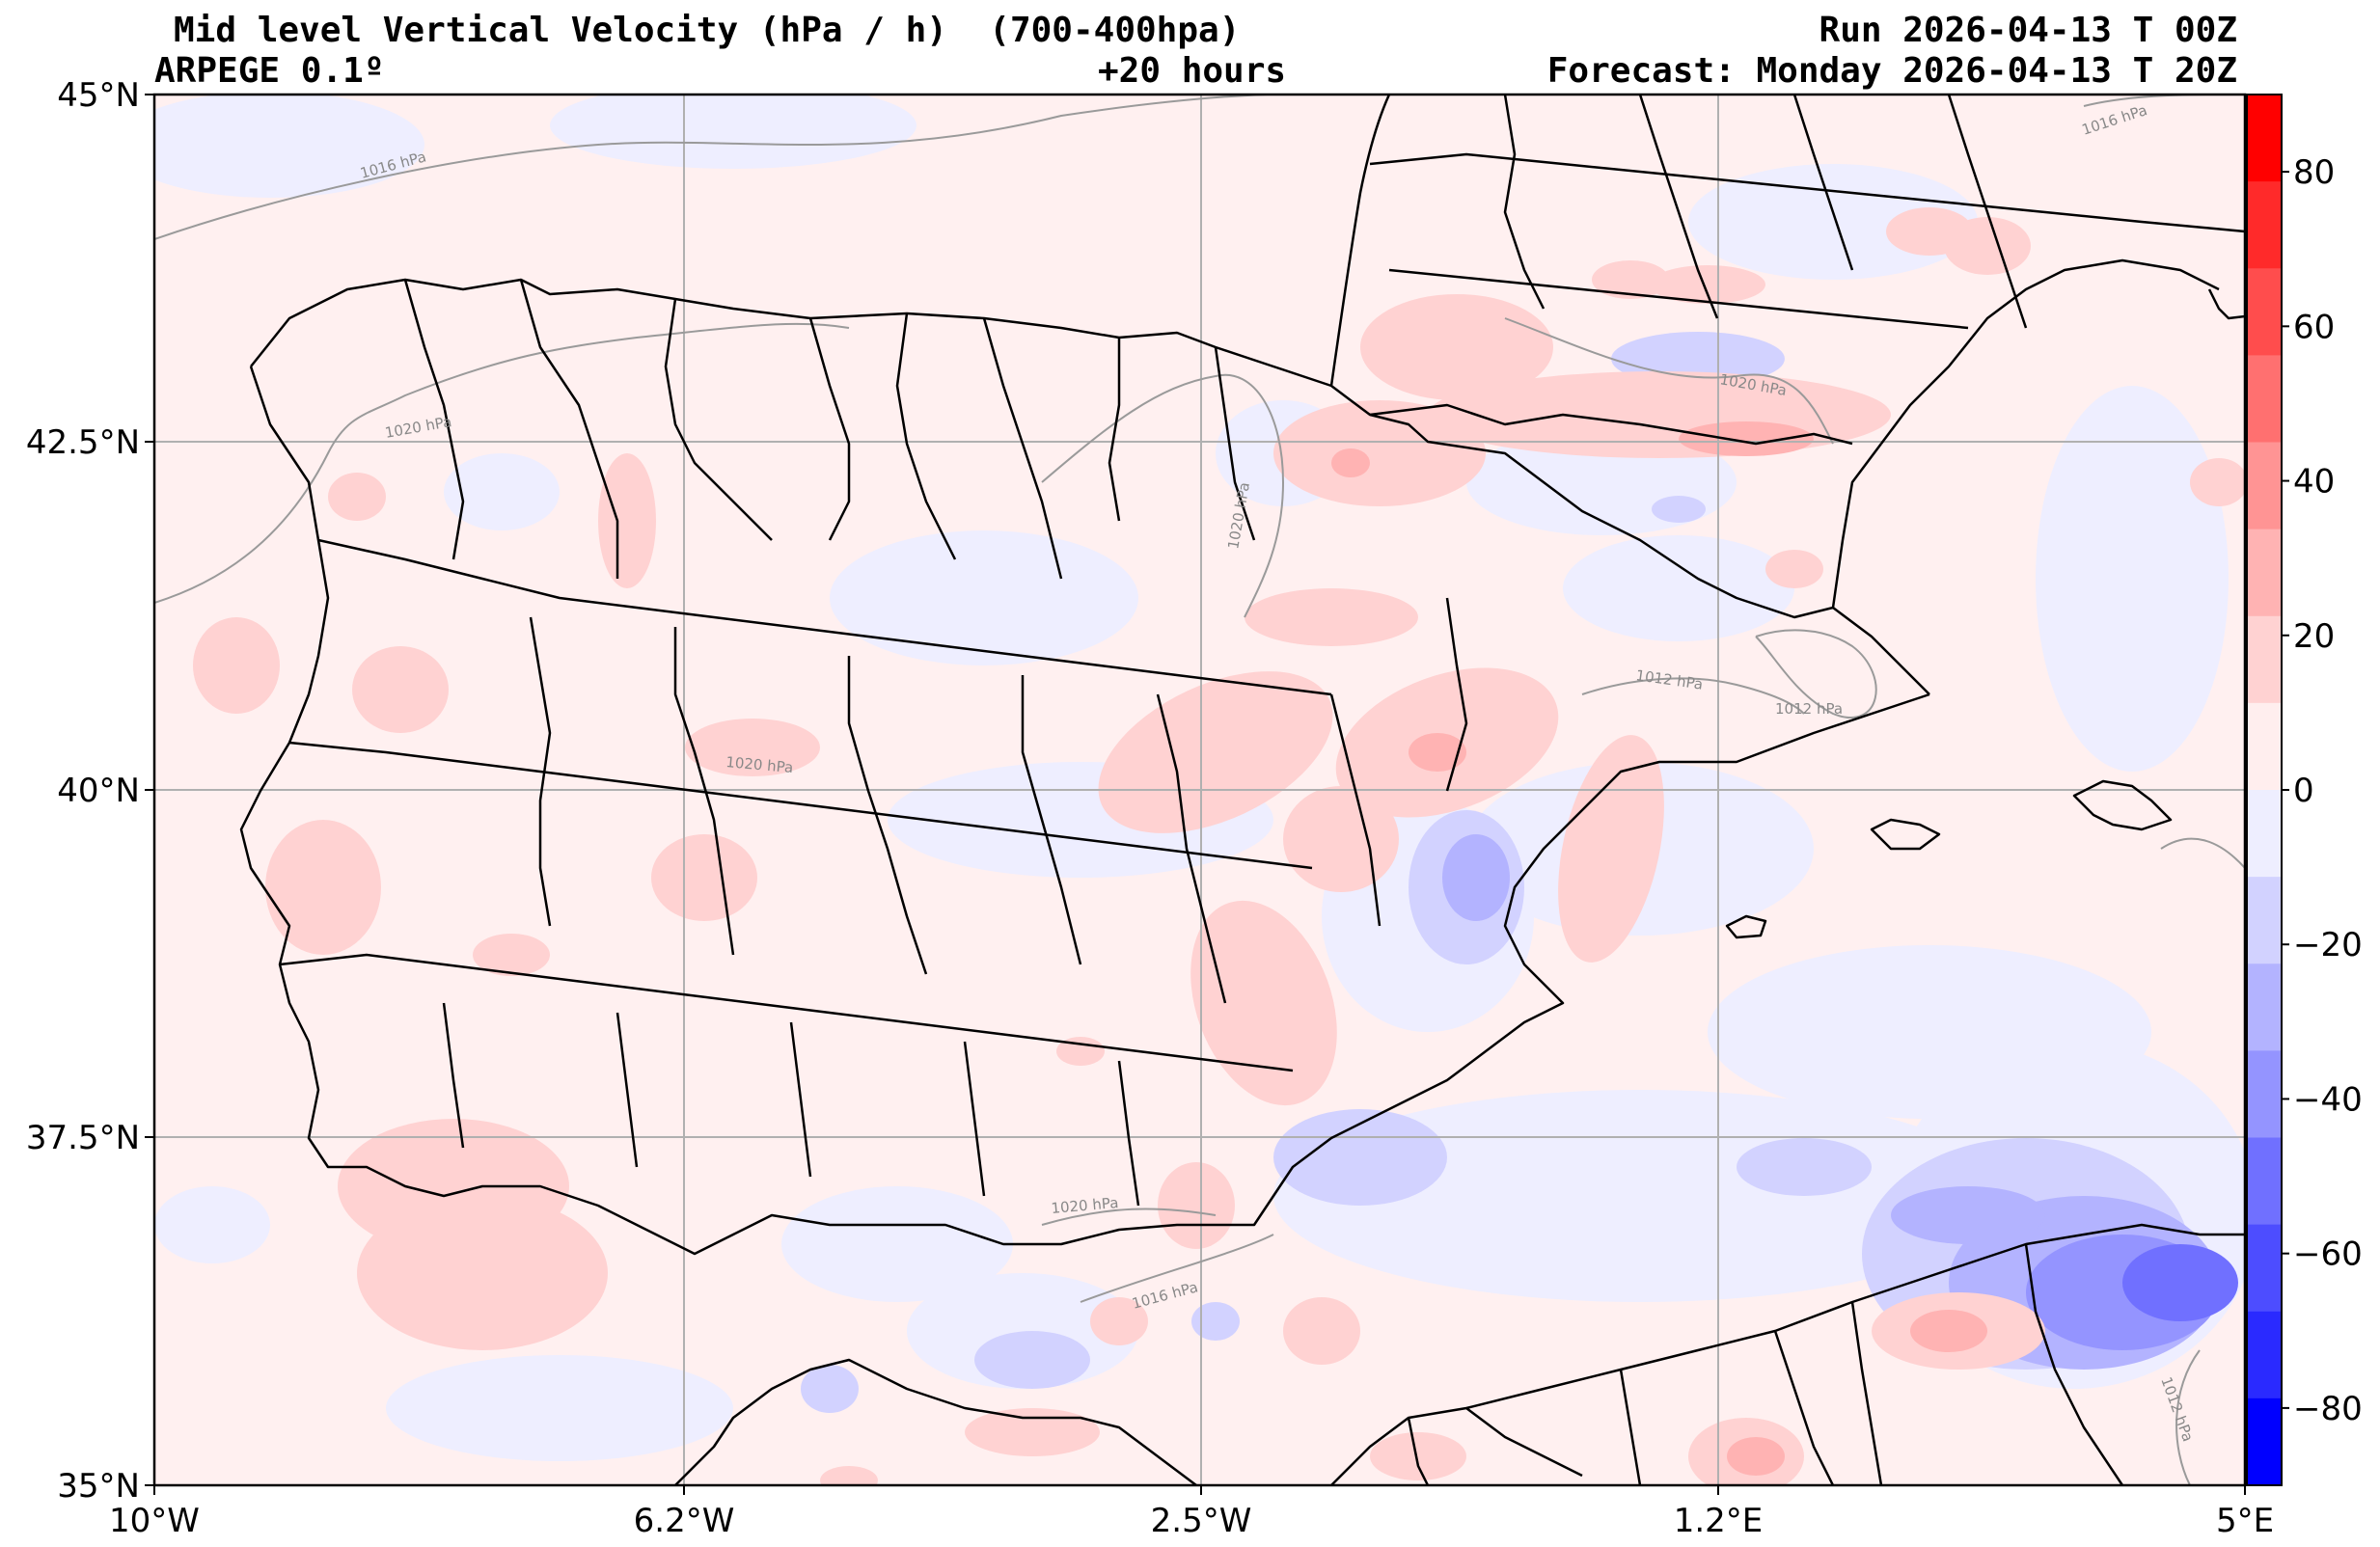 The width and height of the screenshot is (2380, 1547). I want to click on longitude-labels: 10°W 6.2°W 2.5°W 1.2°E 5°E, so click(1191, 1521).